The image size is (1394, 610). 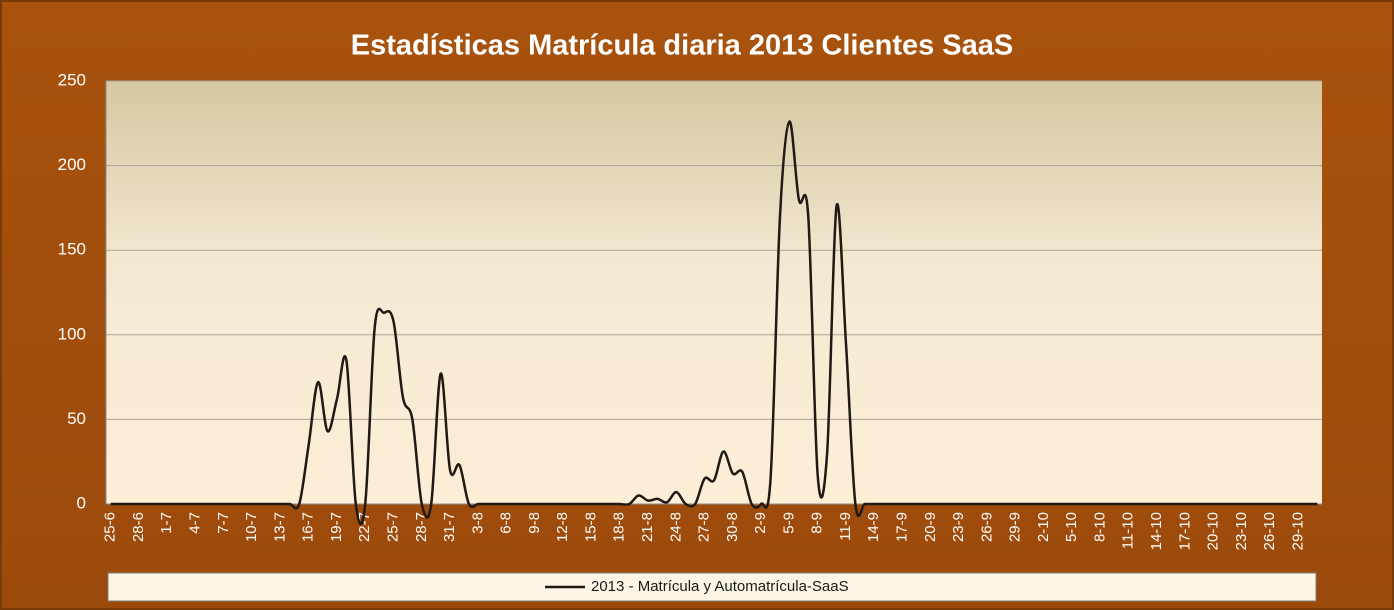 What do you see at coordinates (392, 527) in the screenshot?
I see `x-tick-label: 25-7` at bounding box center [392, 527].